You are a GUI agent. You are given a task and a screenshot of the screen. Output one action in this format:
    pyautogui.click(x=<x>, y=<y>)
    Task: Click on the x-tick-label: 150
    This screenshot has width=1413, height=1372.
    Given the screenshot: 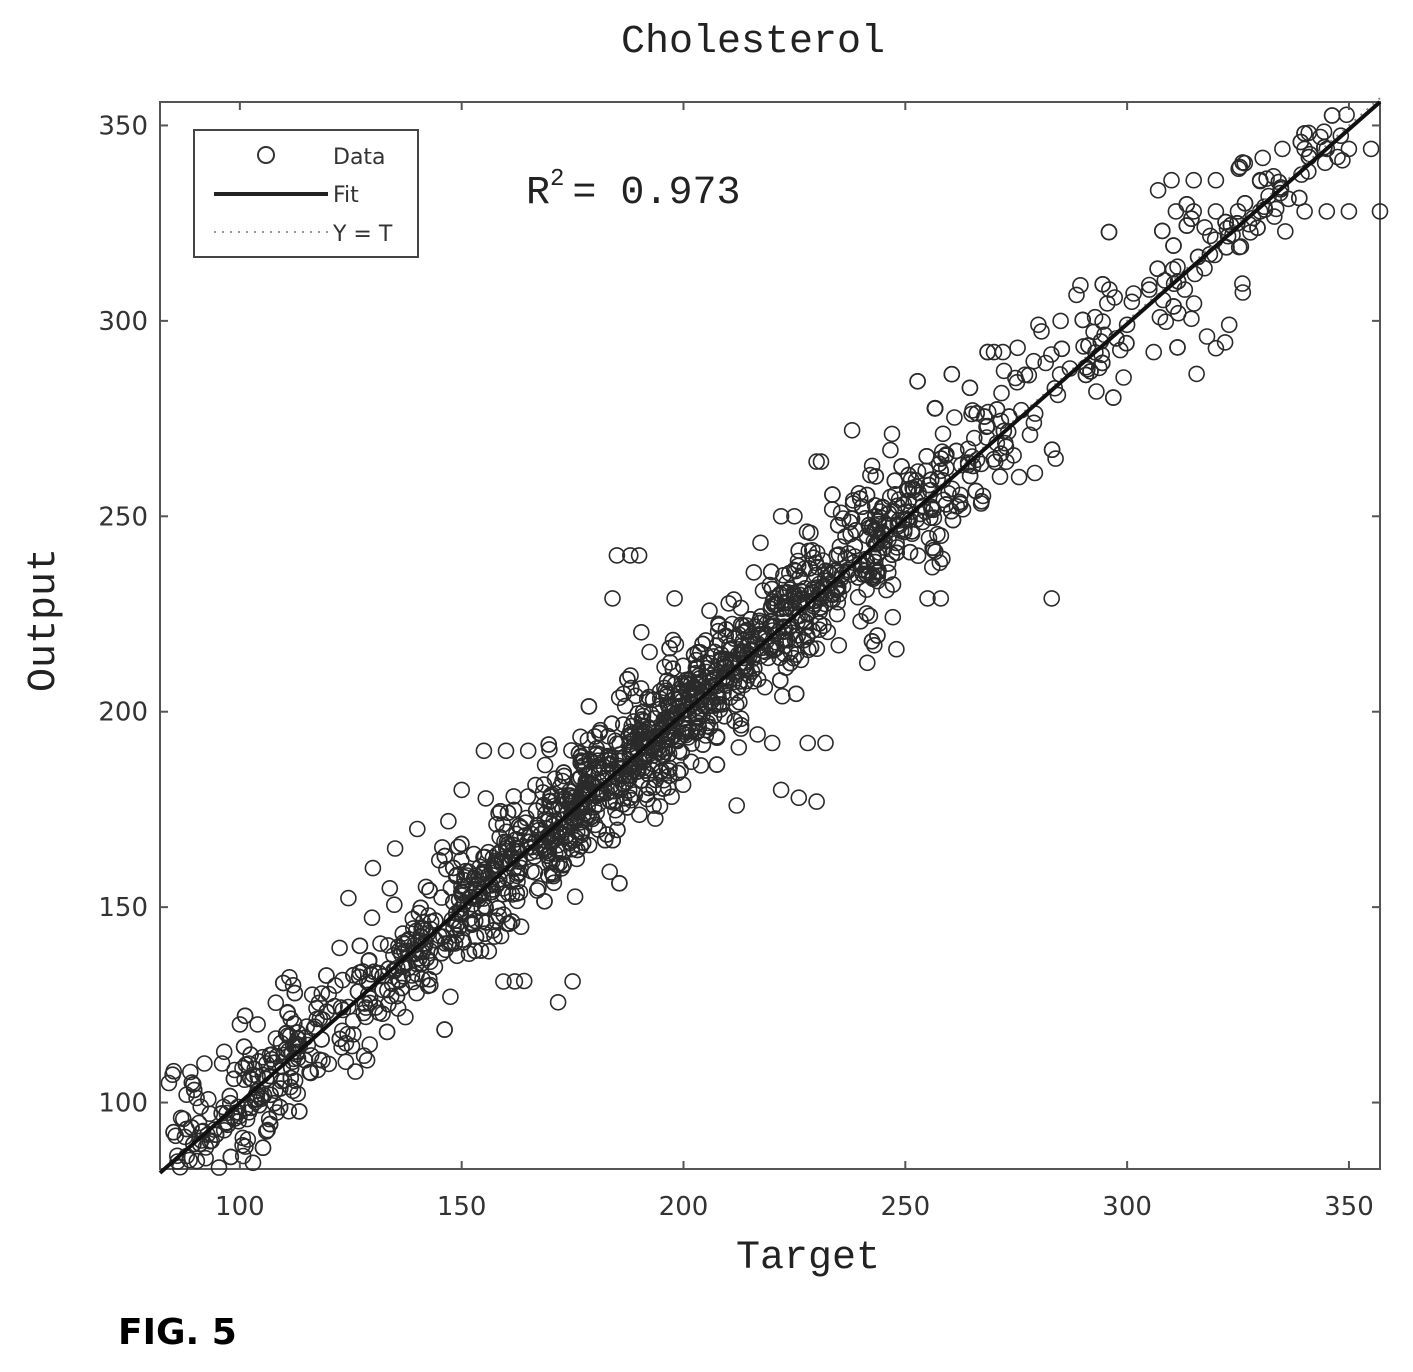 What is the action you would take?
    pyautogui.click(x=462, y=1207)
    